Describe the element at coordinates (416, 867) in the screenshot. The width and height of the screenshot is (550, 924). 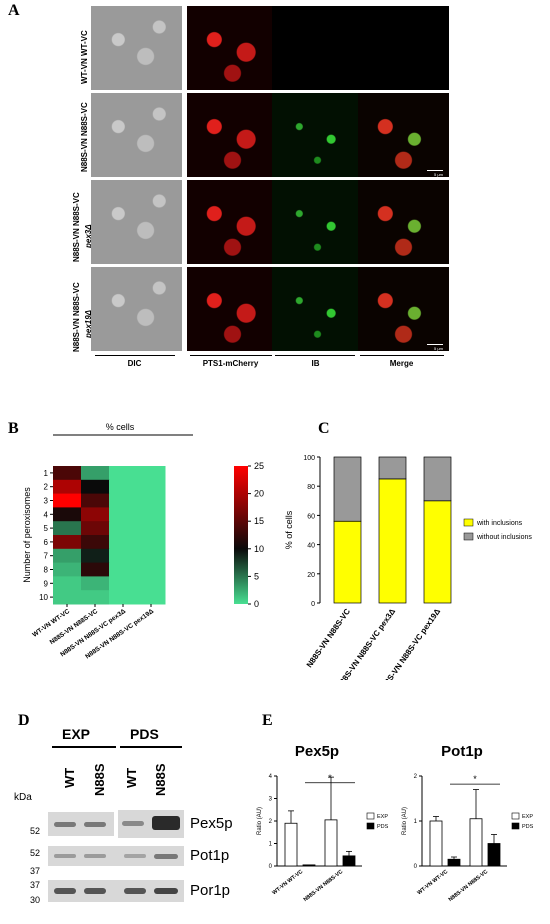
I see `pot1p-y-tick-label: 0` at that location.